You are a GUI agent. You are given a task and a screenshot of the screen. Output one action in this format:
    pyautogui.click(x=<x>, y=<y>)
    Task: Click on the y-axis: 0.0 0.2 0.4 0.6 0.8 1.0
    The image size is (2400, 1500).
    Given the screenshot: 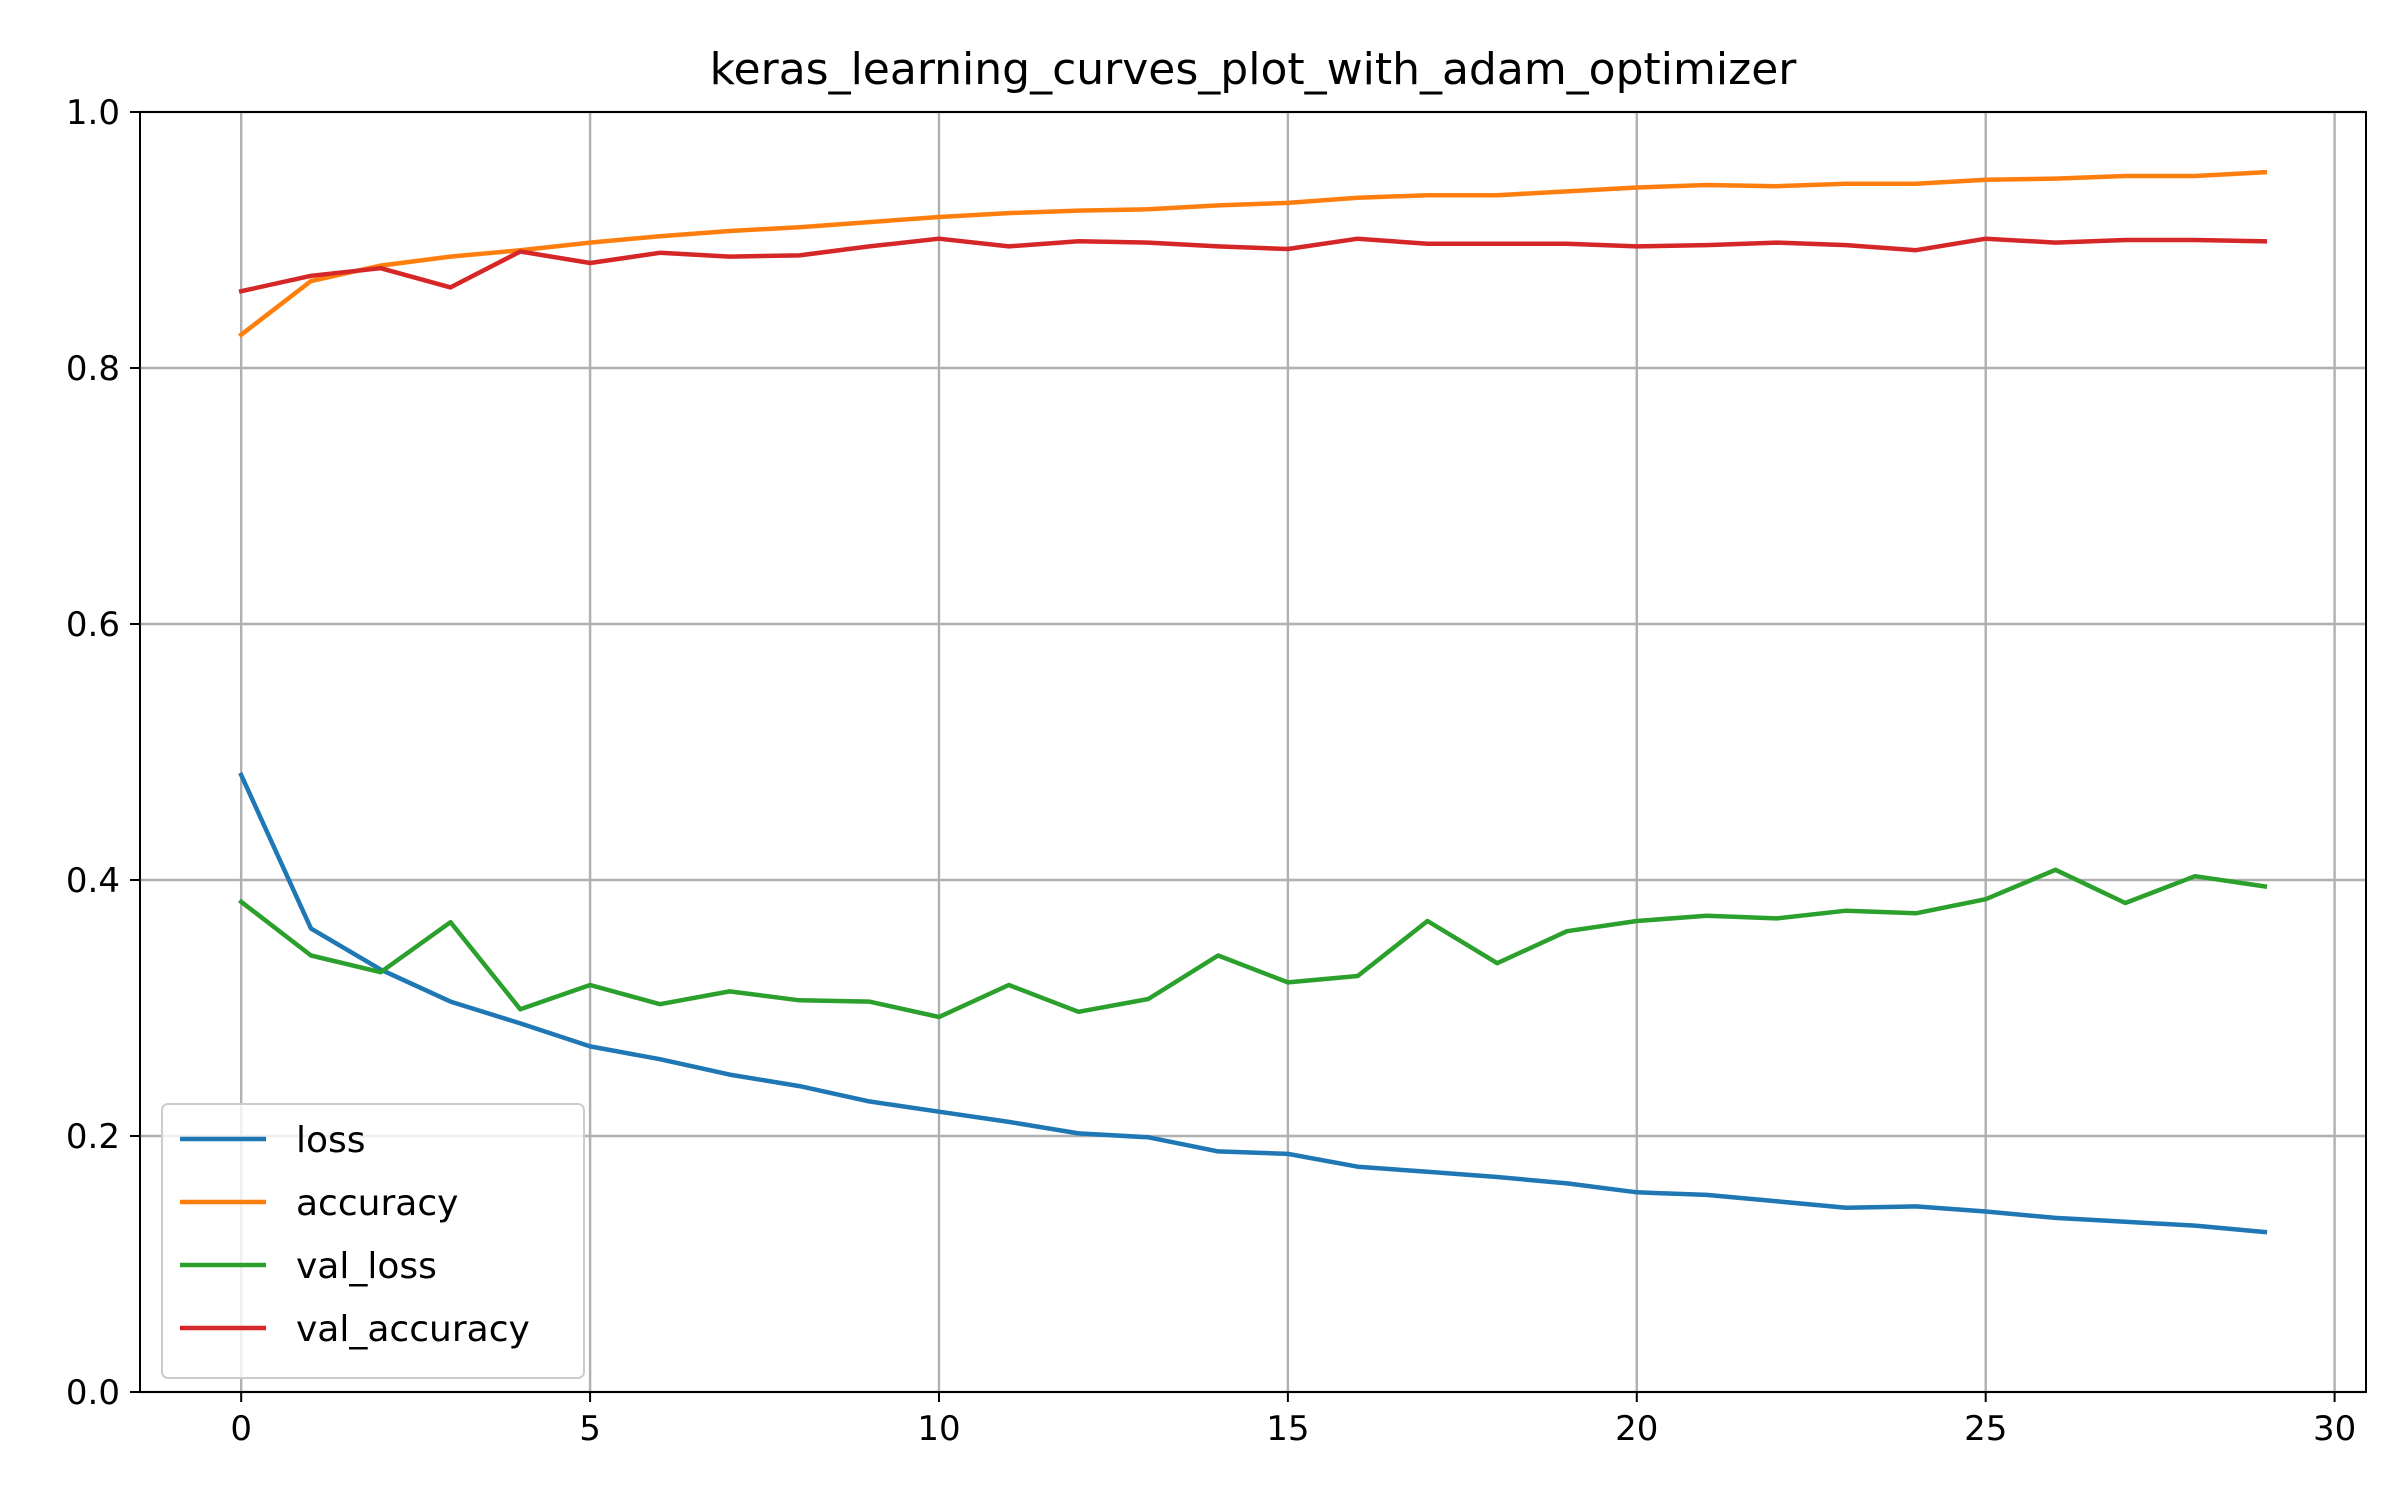 What is the action you would take?
    pyautogui.click(x=103, y=753)
    